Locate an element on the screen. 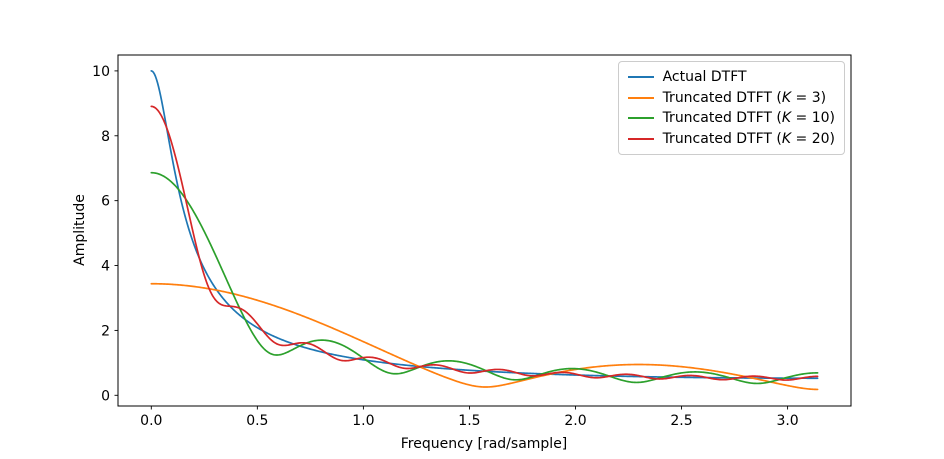 This screenshot has width=944, height=459. legend-row-k3: Truncated DTFT (K = 3) is located at coordinates (731, 98).